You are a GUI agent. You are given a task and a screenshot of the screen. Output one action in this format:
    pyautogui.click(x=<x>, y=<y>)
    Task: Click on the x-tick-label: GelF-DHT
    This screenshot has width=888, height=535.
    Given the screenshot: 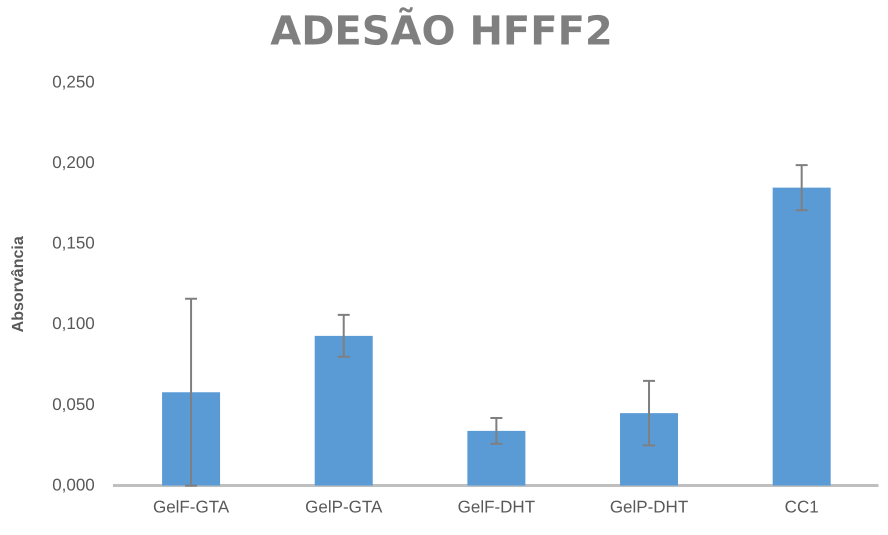 What is the action you would take?
    pyautogui.click(x=497, y=506)
    